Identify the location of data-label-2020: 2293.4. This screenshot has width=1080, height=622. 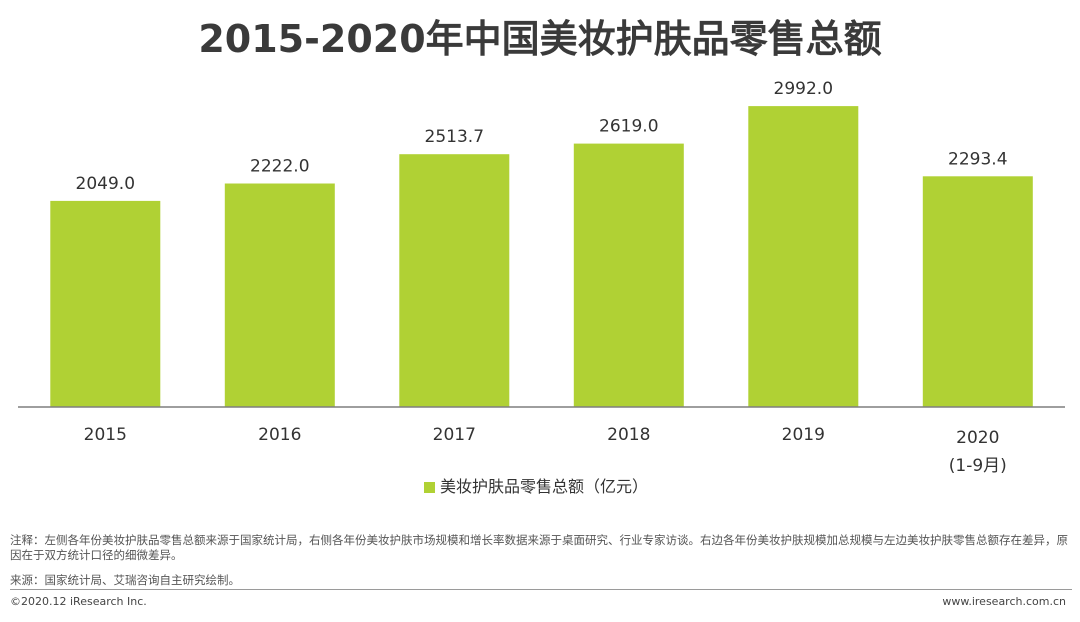
(977, 159).